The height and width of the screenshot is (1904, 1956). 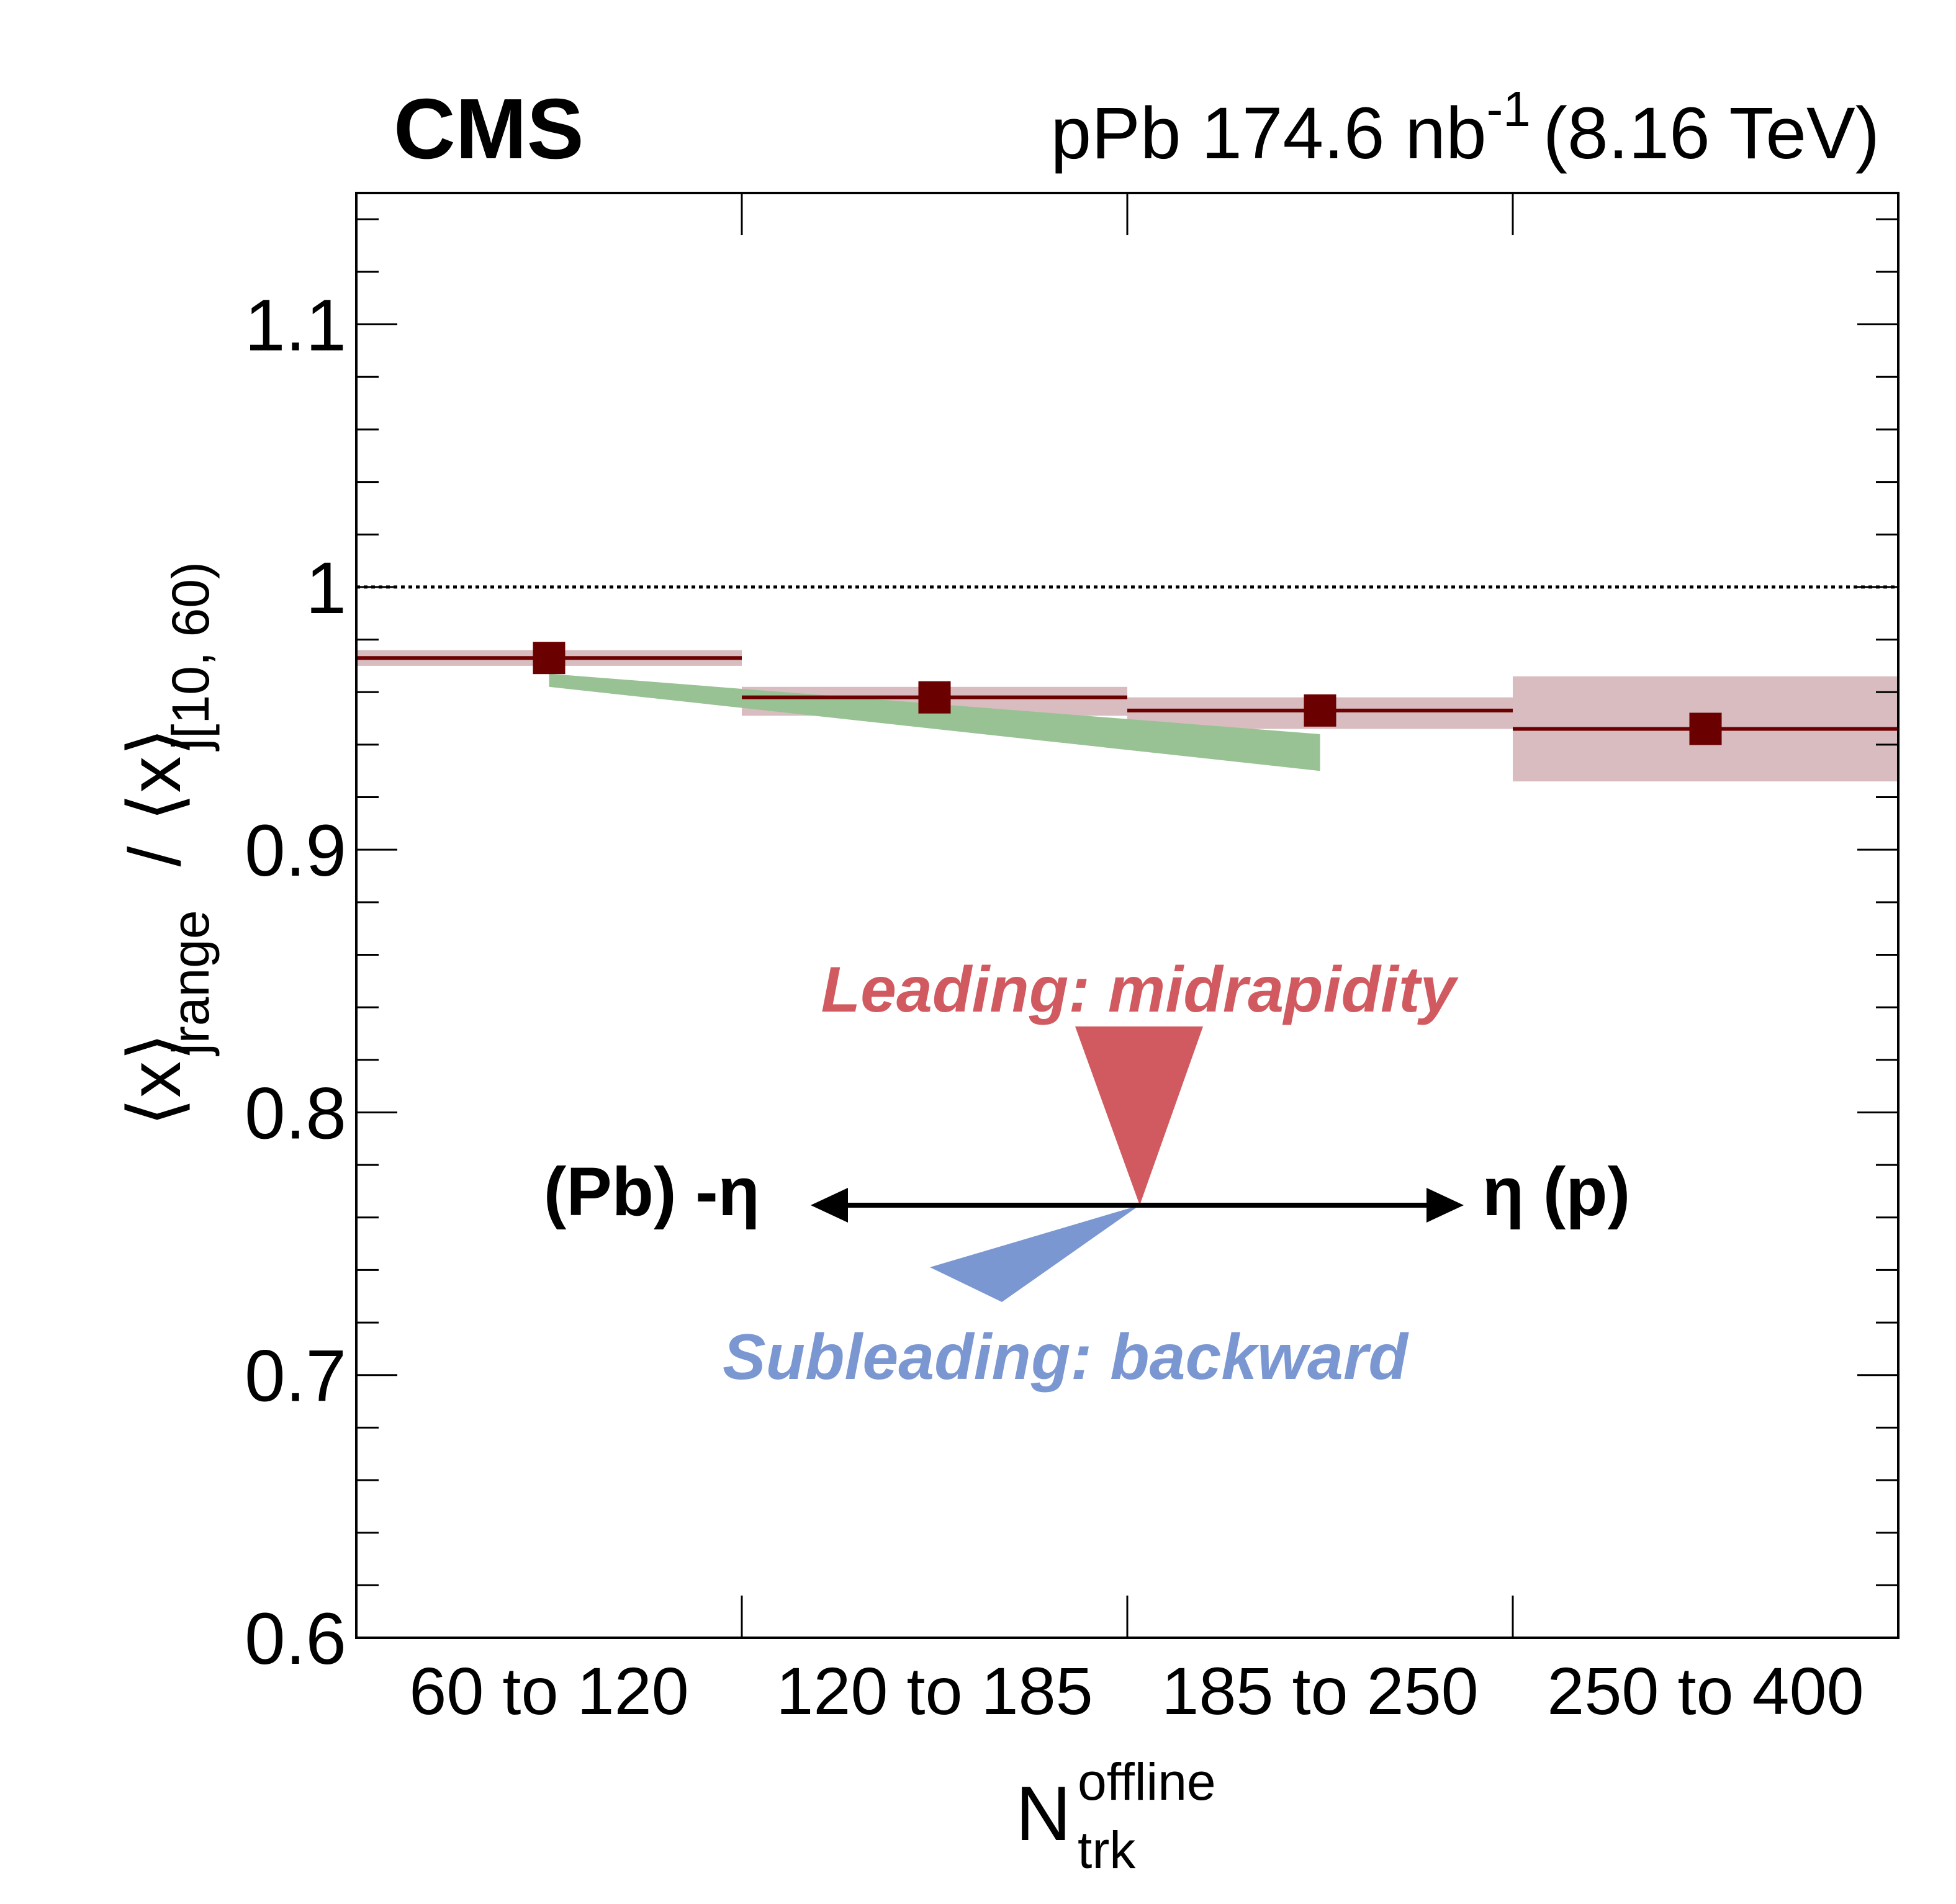 I want to click on left-eta-label: (Pb) -η, so click(x=652, y=1192).